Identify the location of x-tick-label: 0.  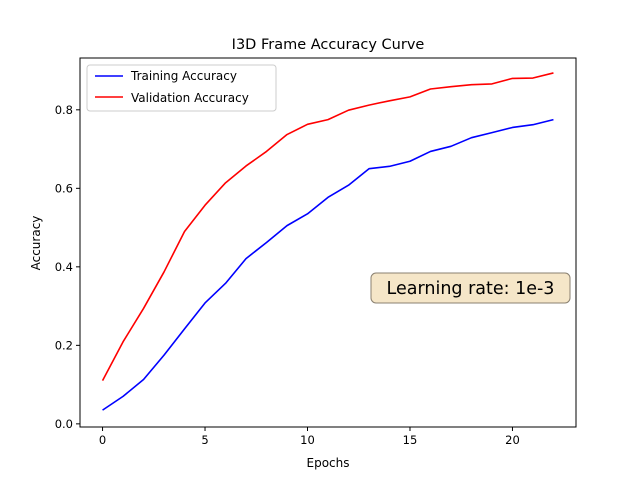
(102, 440).